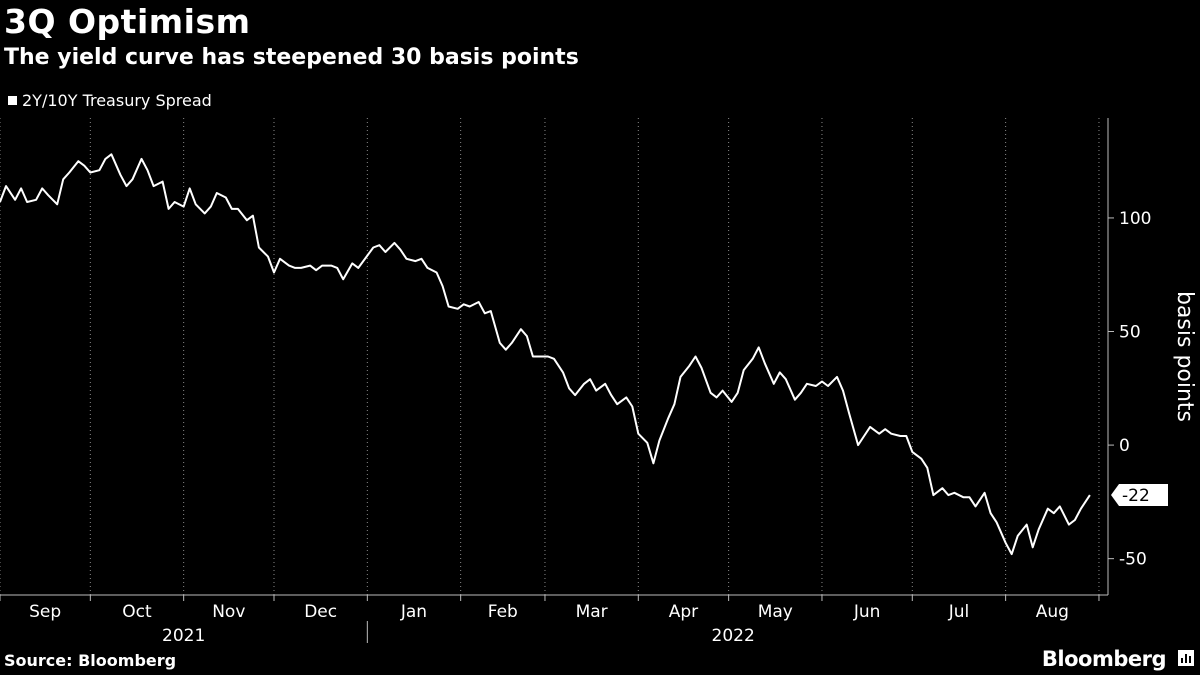 Image resolution: width=1200 pixels, height=675 pixels. What do you see at coordinates (1130, 333) in the screenshot?
I see `y-tick-label: 50` at bounding box center [1130, 333].